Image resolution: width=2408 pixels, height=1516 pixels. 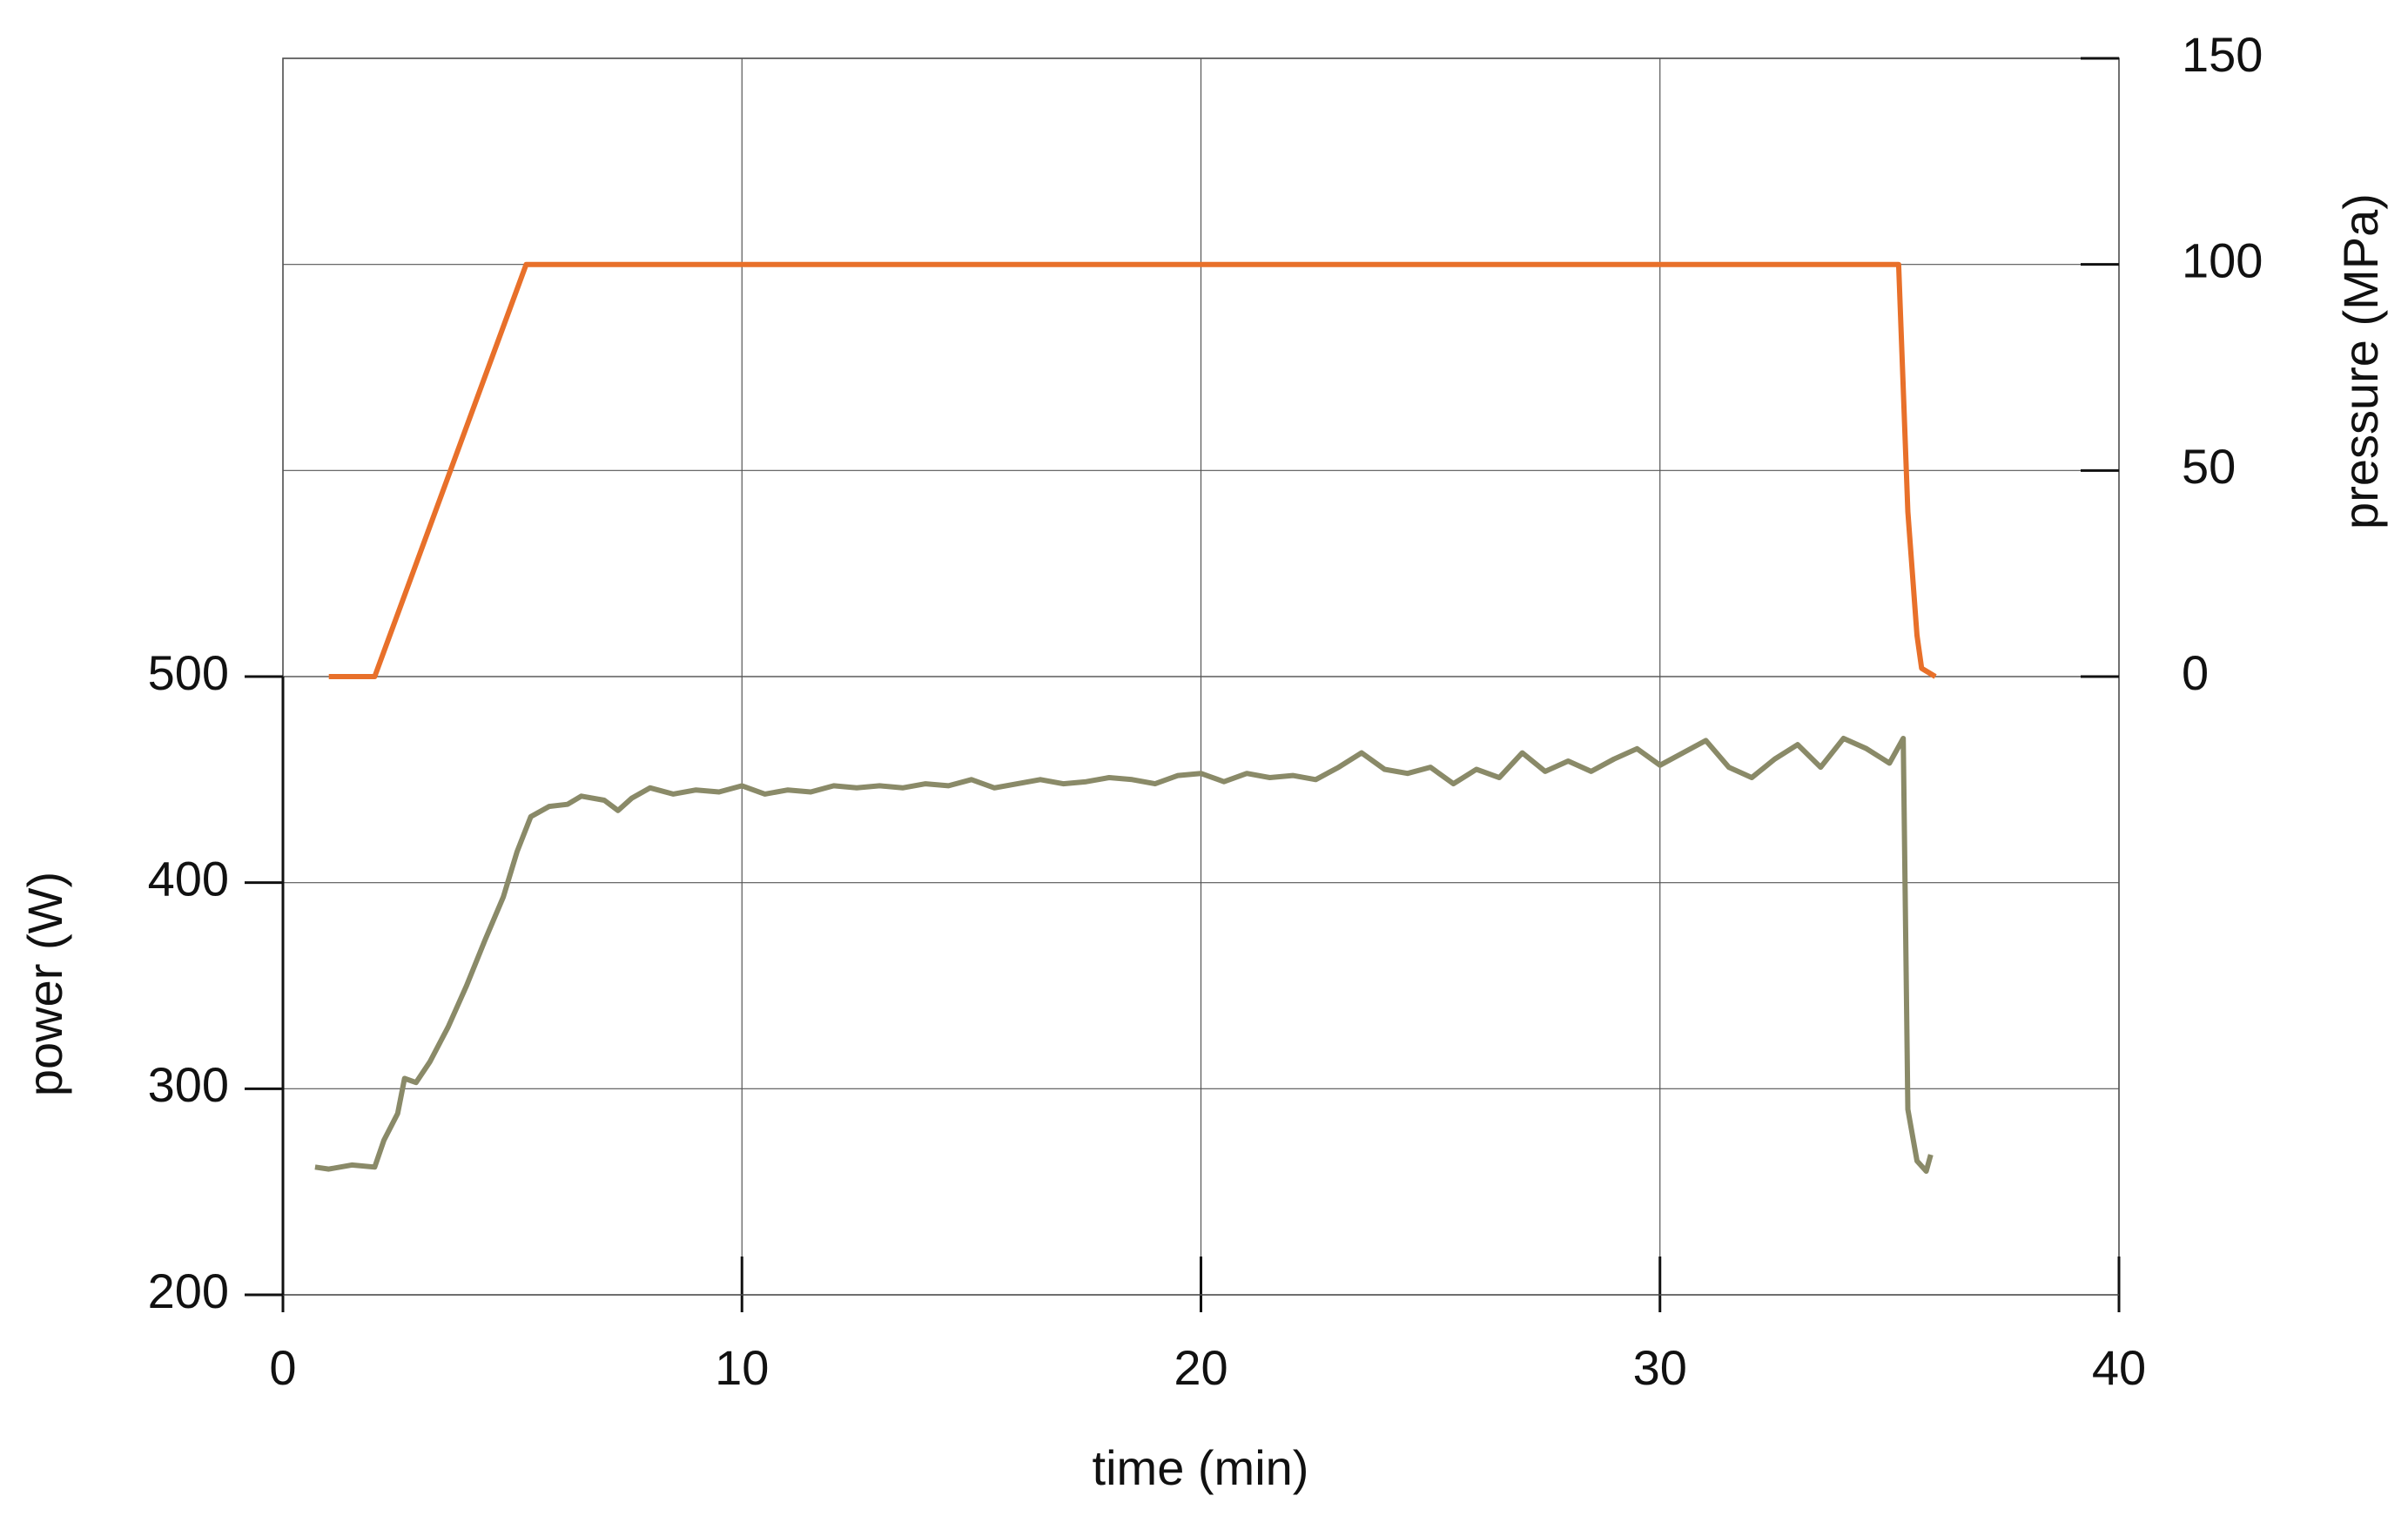 What do you see at coordinates (1201, 1467) in the screenshot?
I see `x-axis-label: time (min)` at bounding box center [1201, 1467].